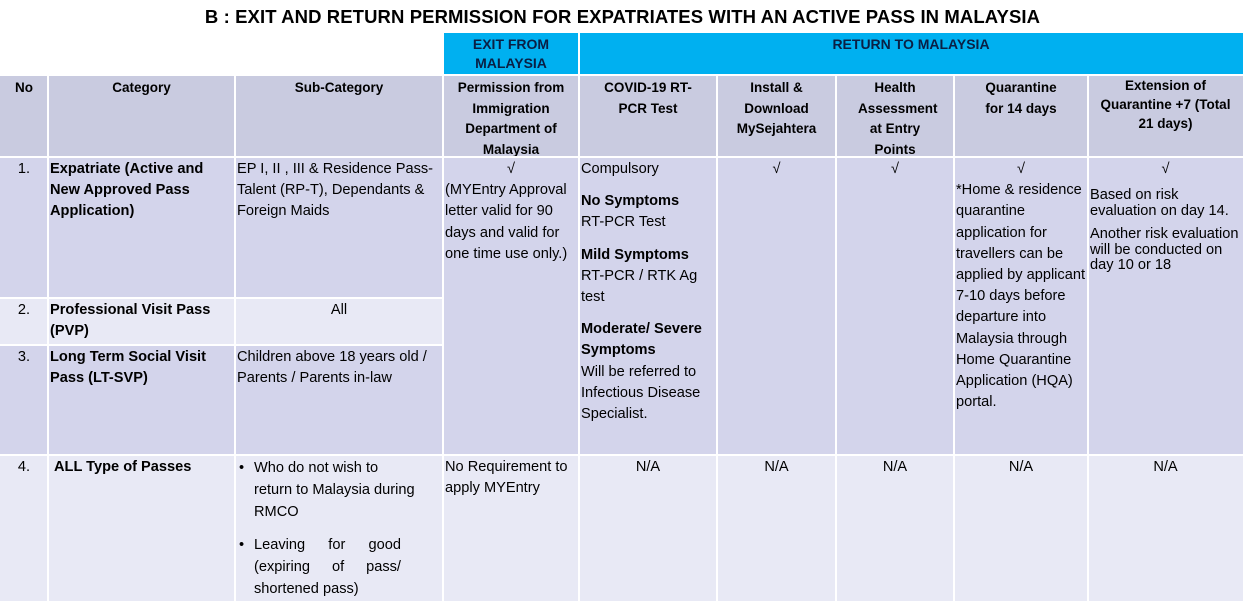 This screenshot has height=601, width=1245. Describe the element at coordinates (221, 53) in the screenshot. I see `group-header-blank` at that location.